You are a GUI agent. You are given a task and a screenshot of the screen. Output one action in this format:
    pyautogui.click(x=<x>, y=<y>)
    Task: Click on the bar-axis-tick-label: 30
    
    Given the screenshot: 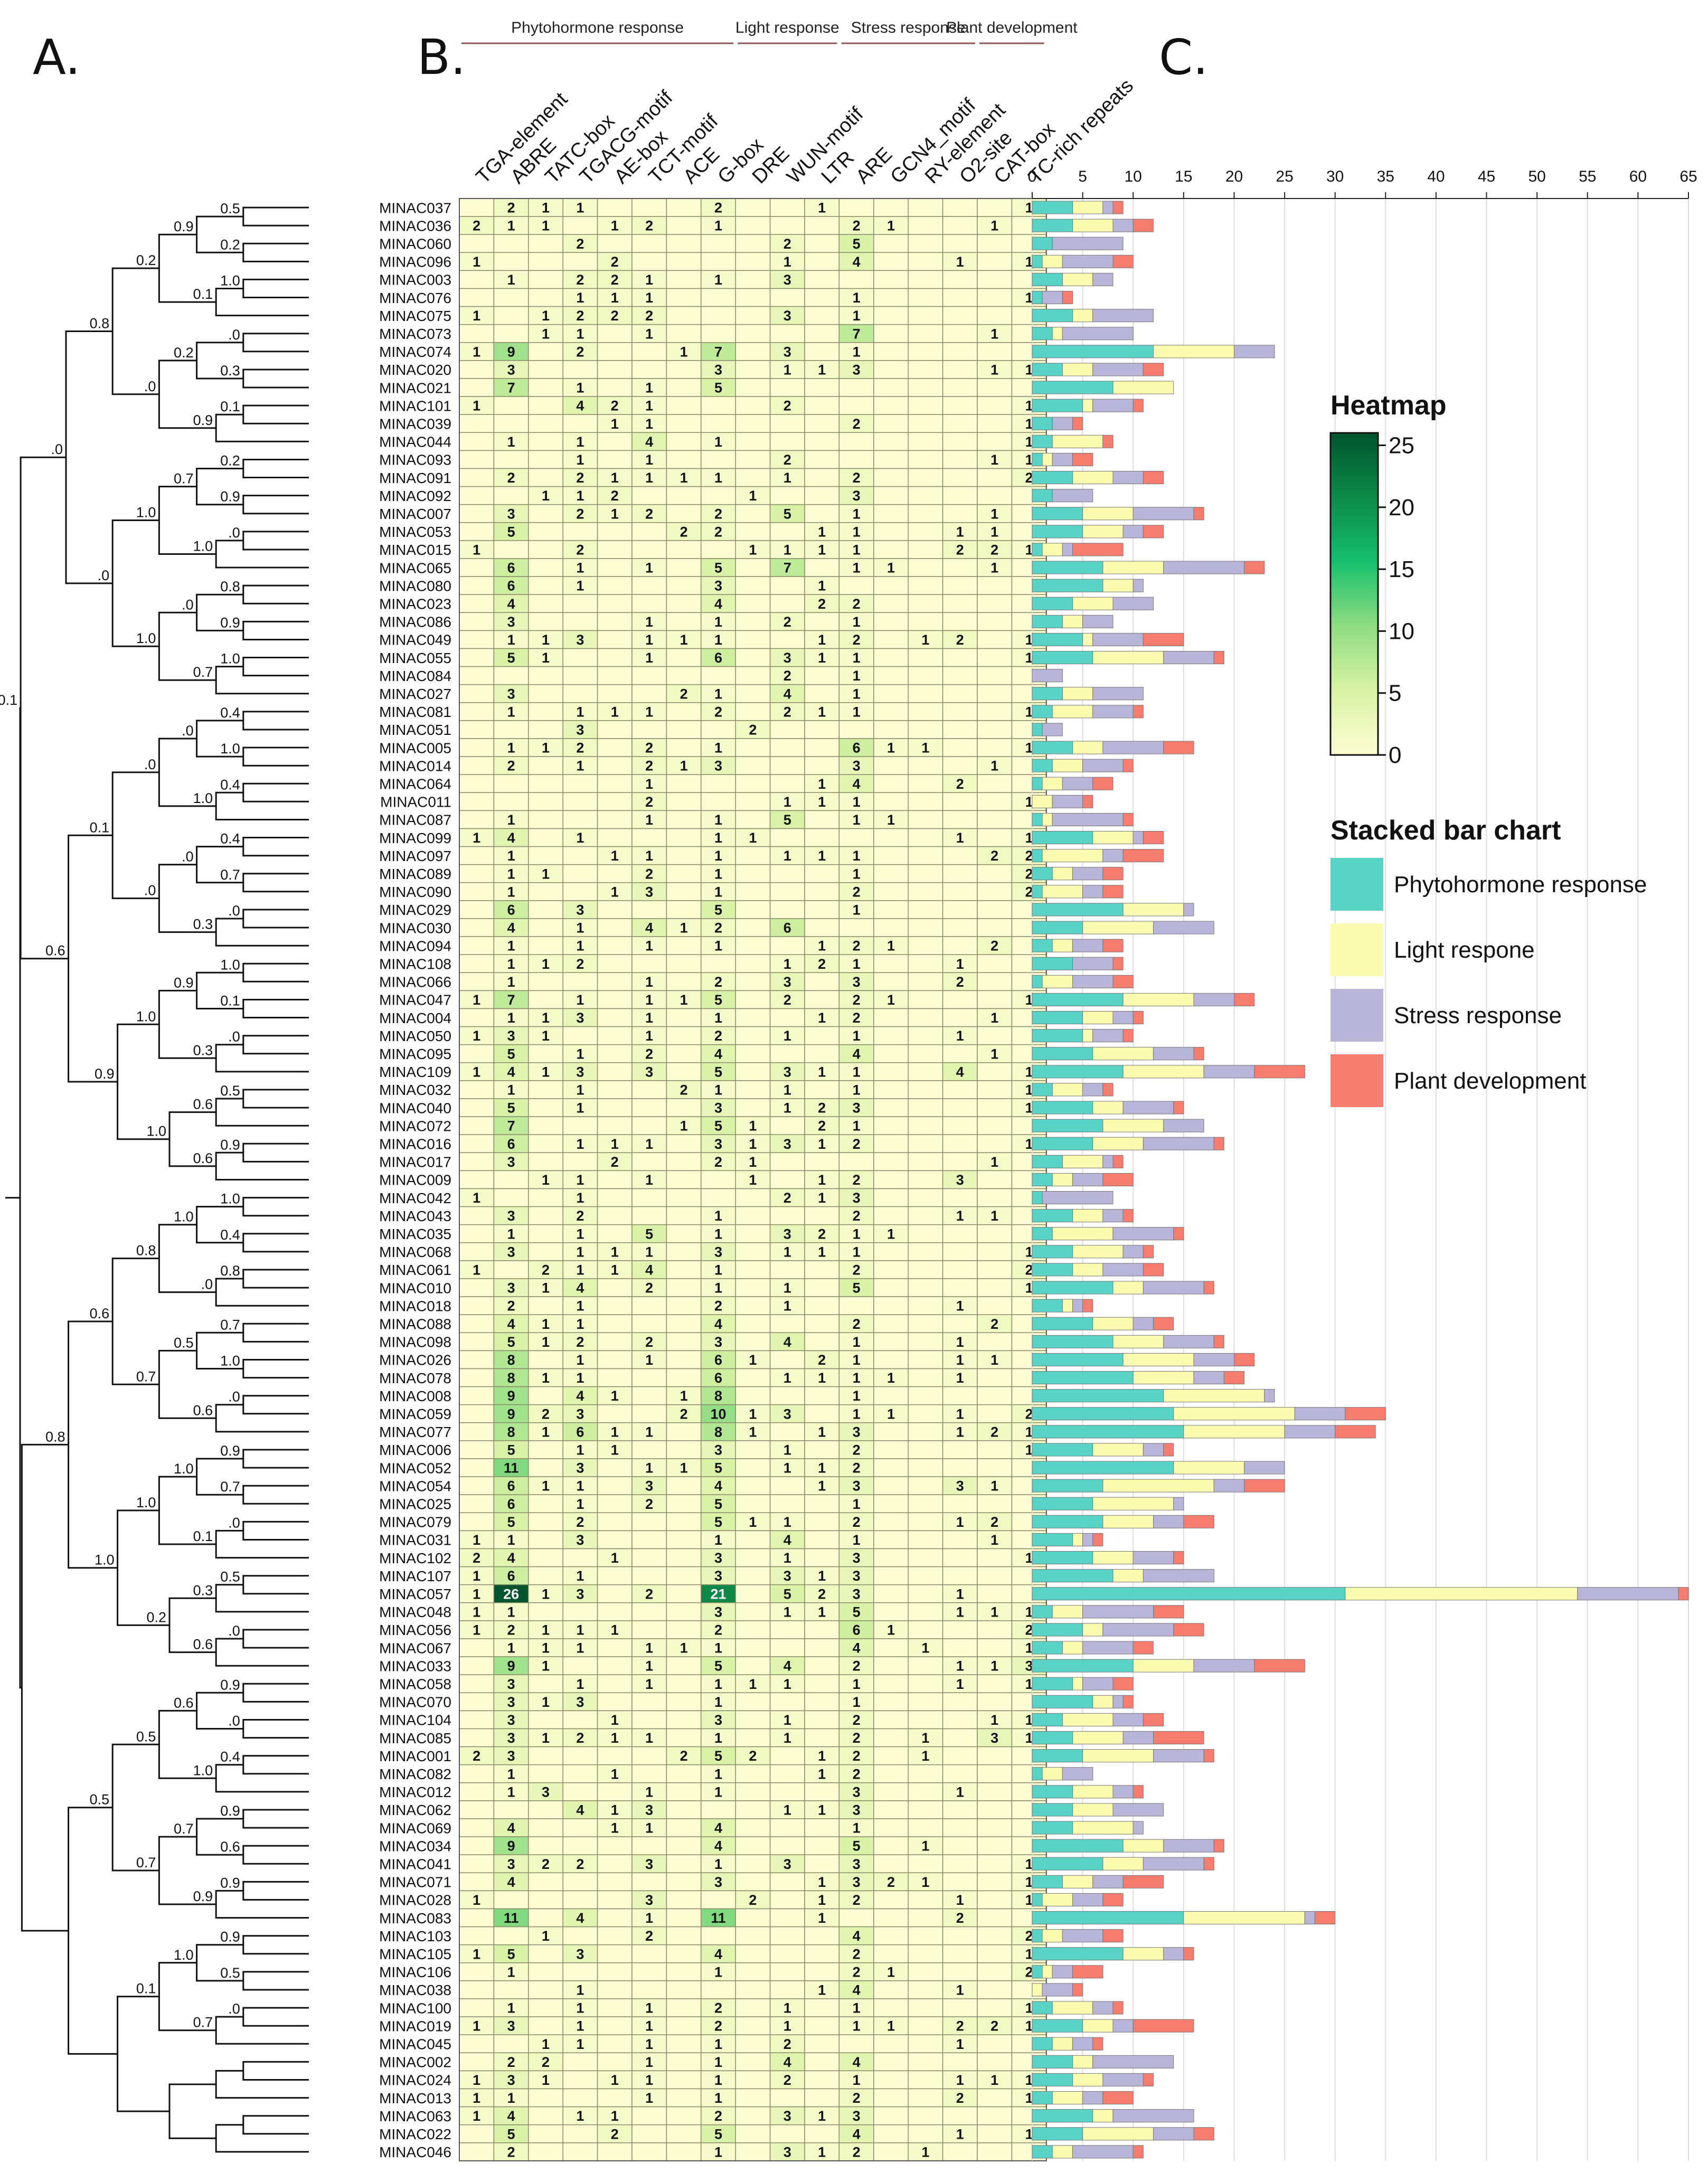 What is the action you would take?
    pyautogui.click(x=1335, y=177)
    